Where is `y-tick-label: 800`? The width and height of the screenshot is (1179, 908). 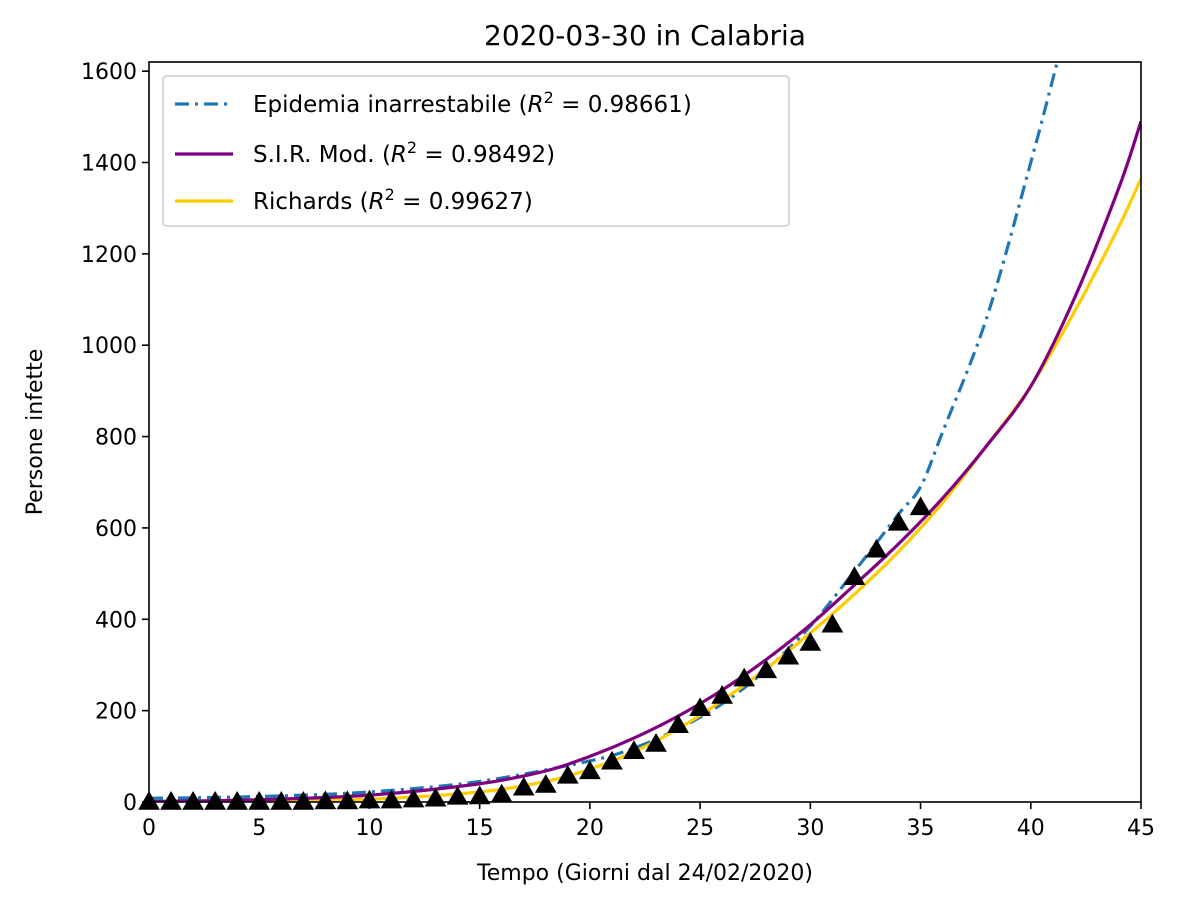
y-tick-label: 800 is located at coordinates (116, 438).